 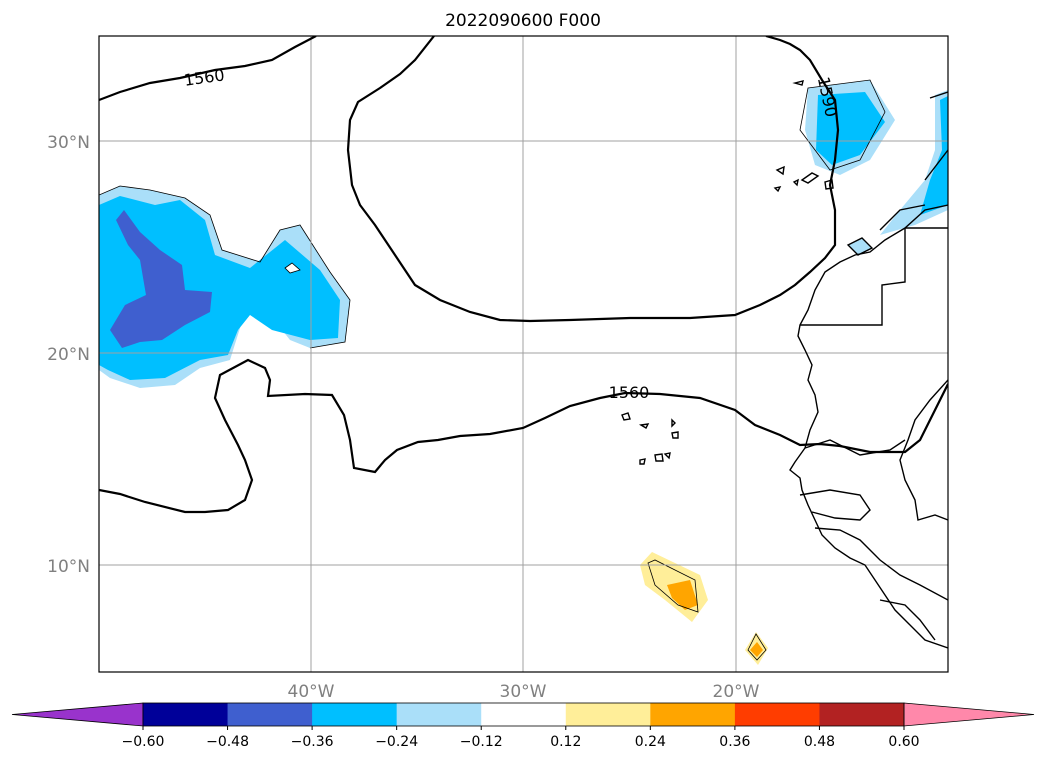 I want to click on colorbar-extend-high, so click(x=969, y=714).